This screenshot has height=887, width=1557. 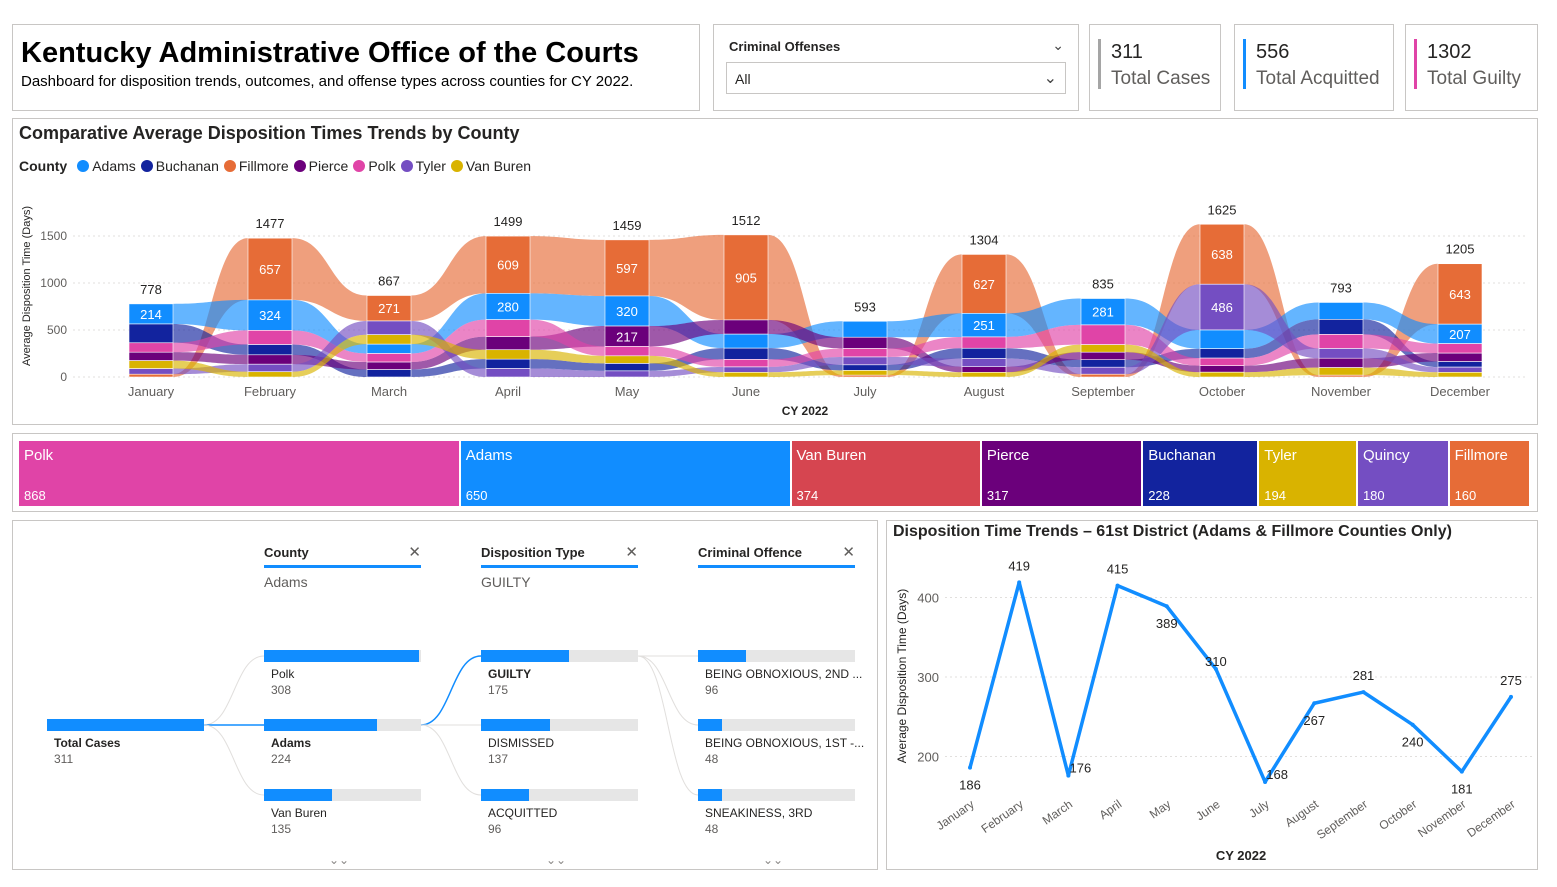 What do you see at coordinates (1061, 473) in the screenshot?
I see `treemap-tile-pierce: Pierce 317` at bounding box center [1061, 473].